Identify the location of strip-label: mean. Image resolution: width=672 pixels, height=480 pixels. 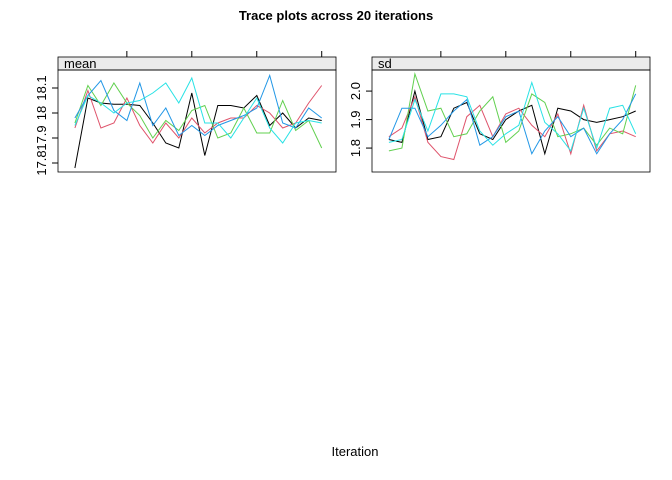
(80, 63).